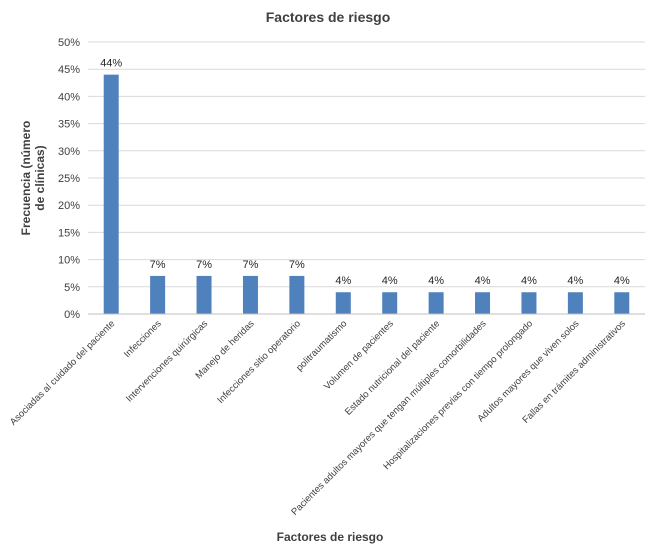 This screenshot has width=649, height=548. What do you see at coordinates (259, 362) in the screenshot?
I see `x-tick-label: Infecciones sitio operatorio` at bounding box center [259, 362].